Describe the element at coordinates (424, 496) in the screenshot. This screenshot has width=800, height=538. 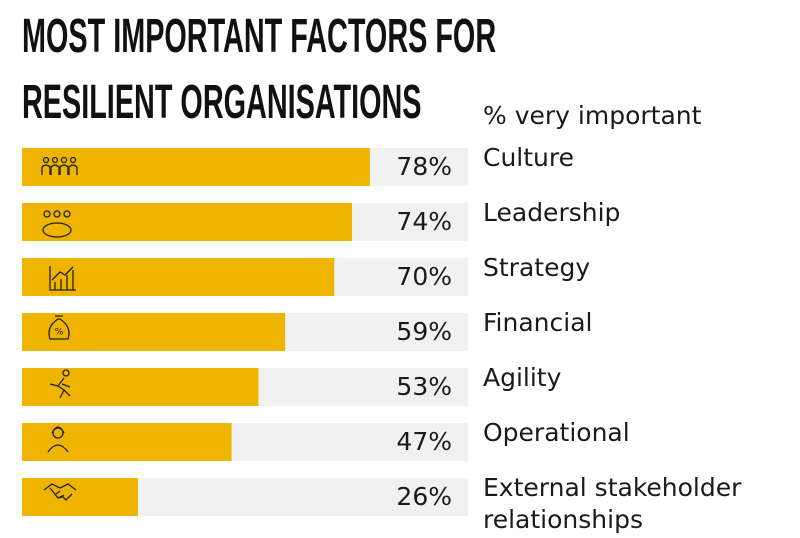
I see `value-label: 26%` at that location.